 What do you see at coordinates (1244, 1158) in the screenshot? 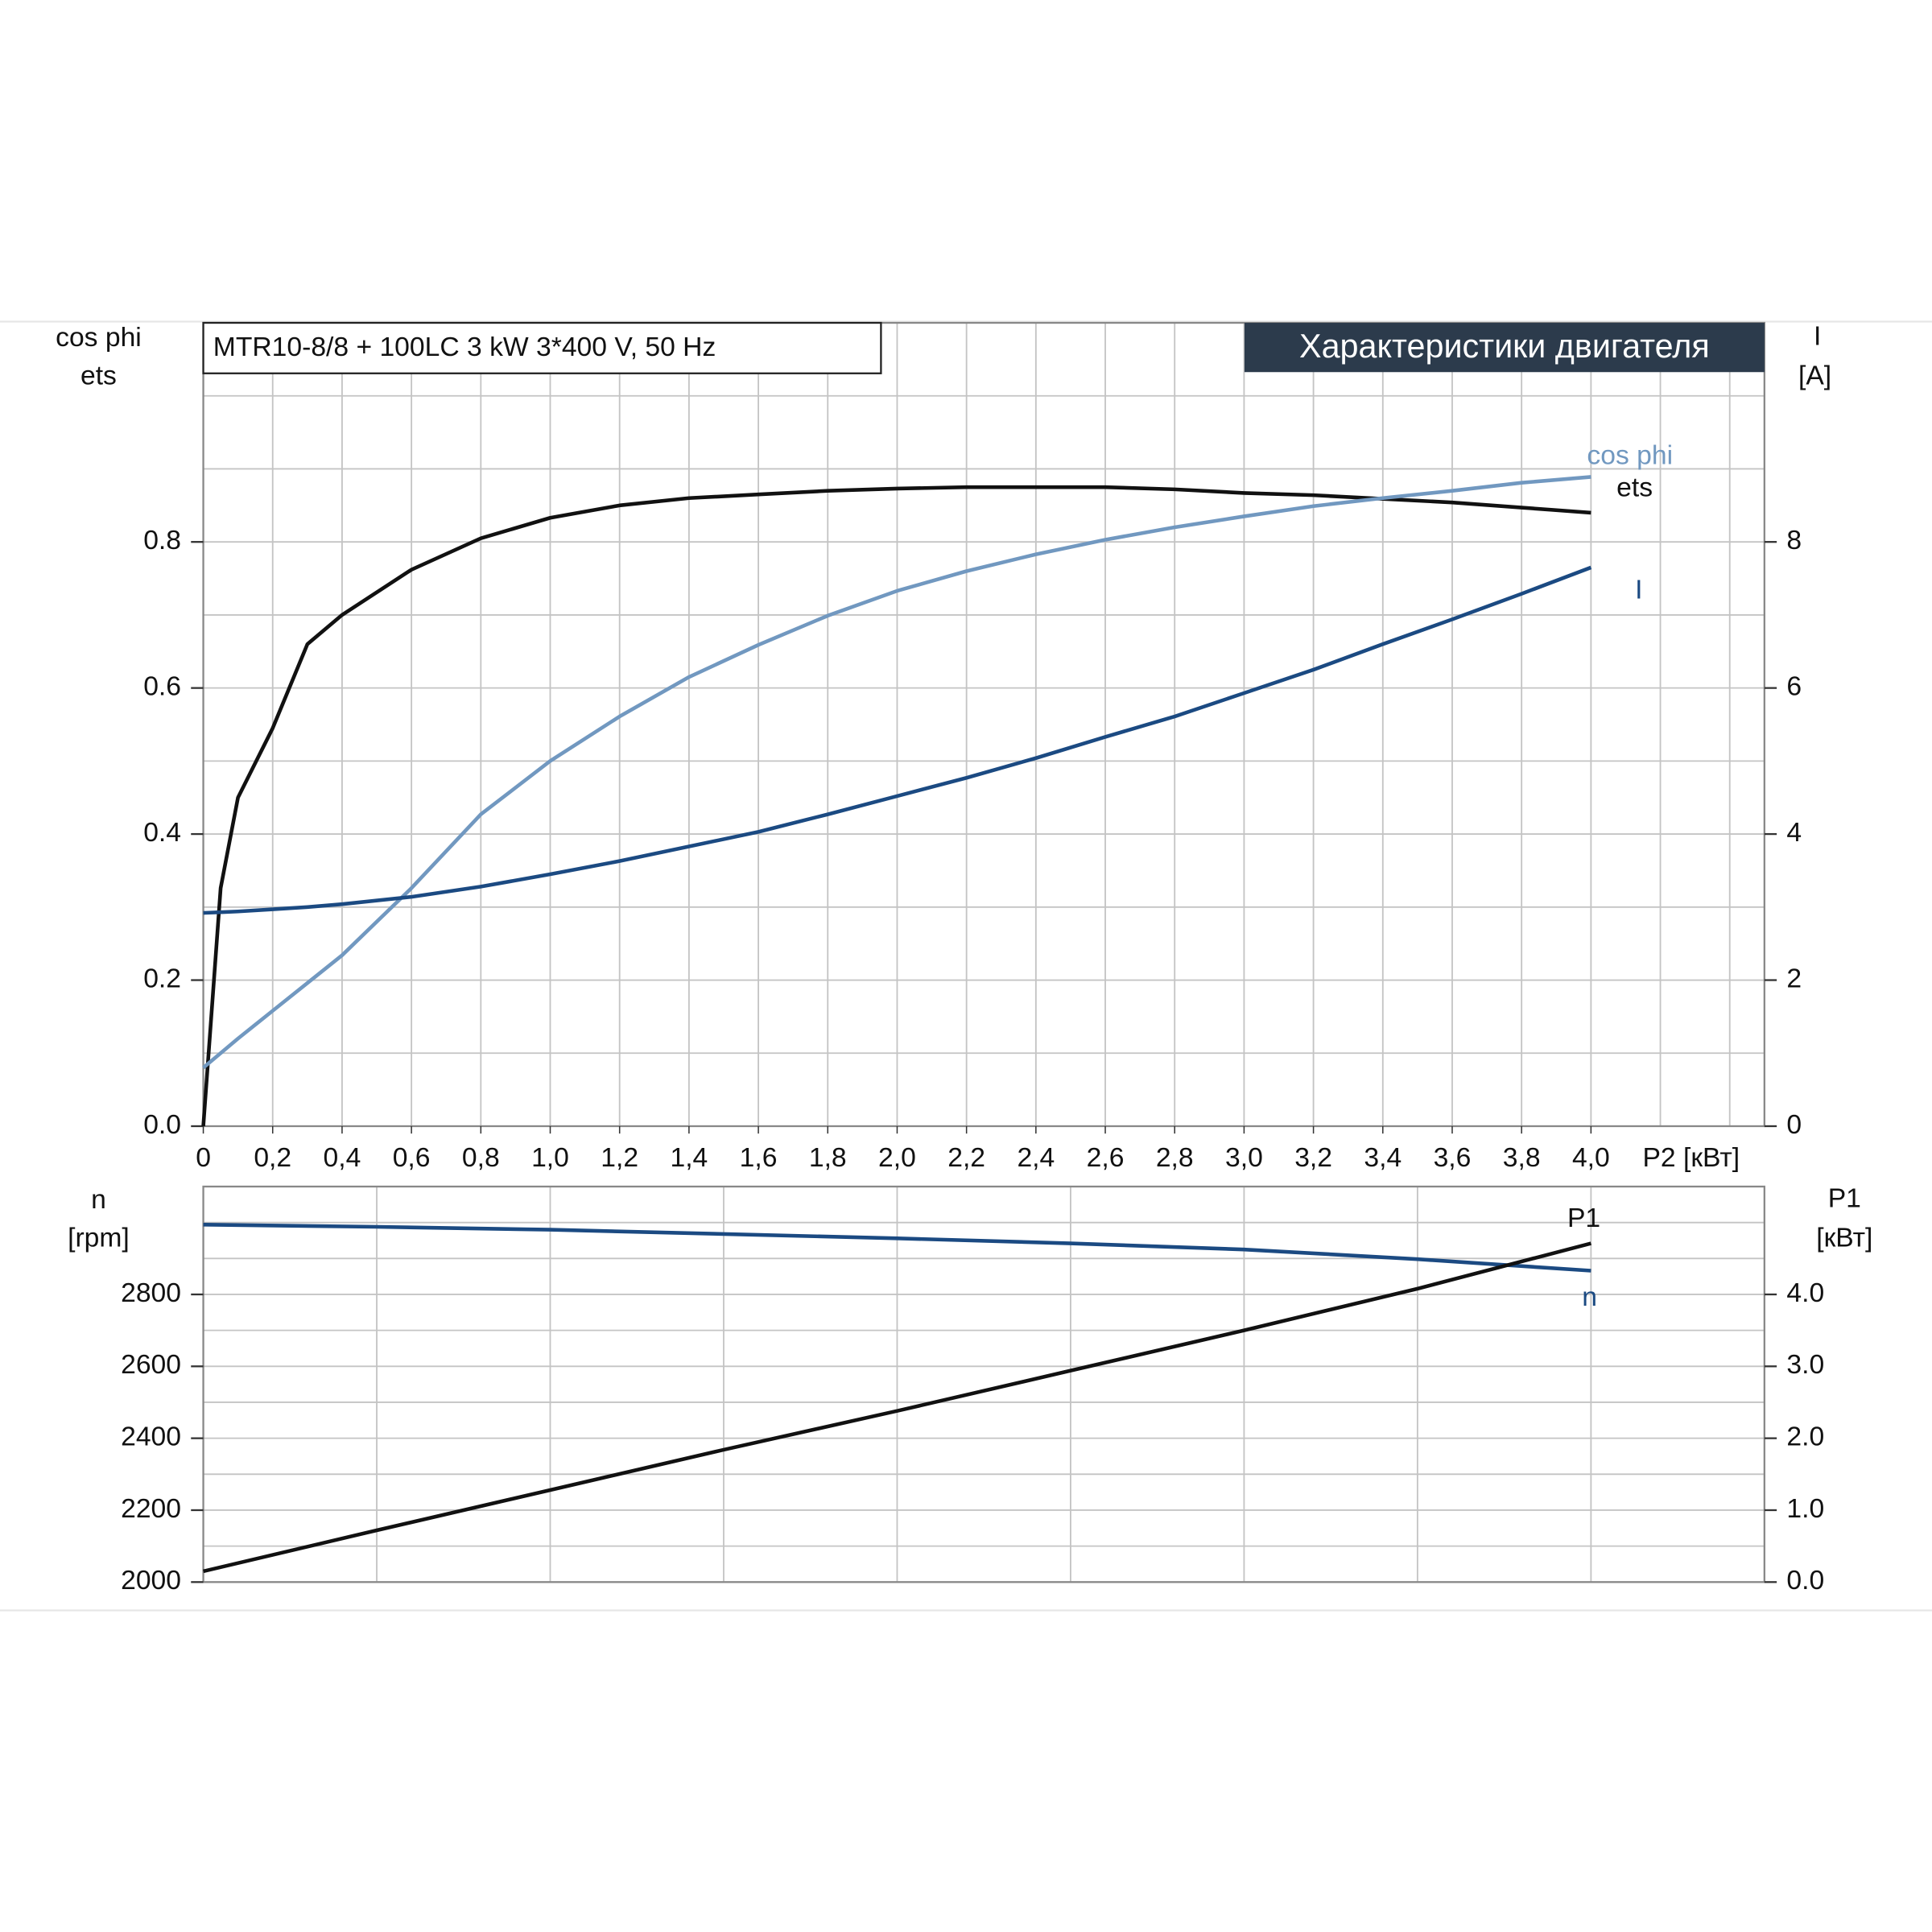
I see `x-tick-label: 3,0` at bounding box center [1244, 1158].